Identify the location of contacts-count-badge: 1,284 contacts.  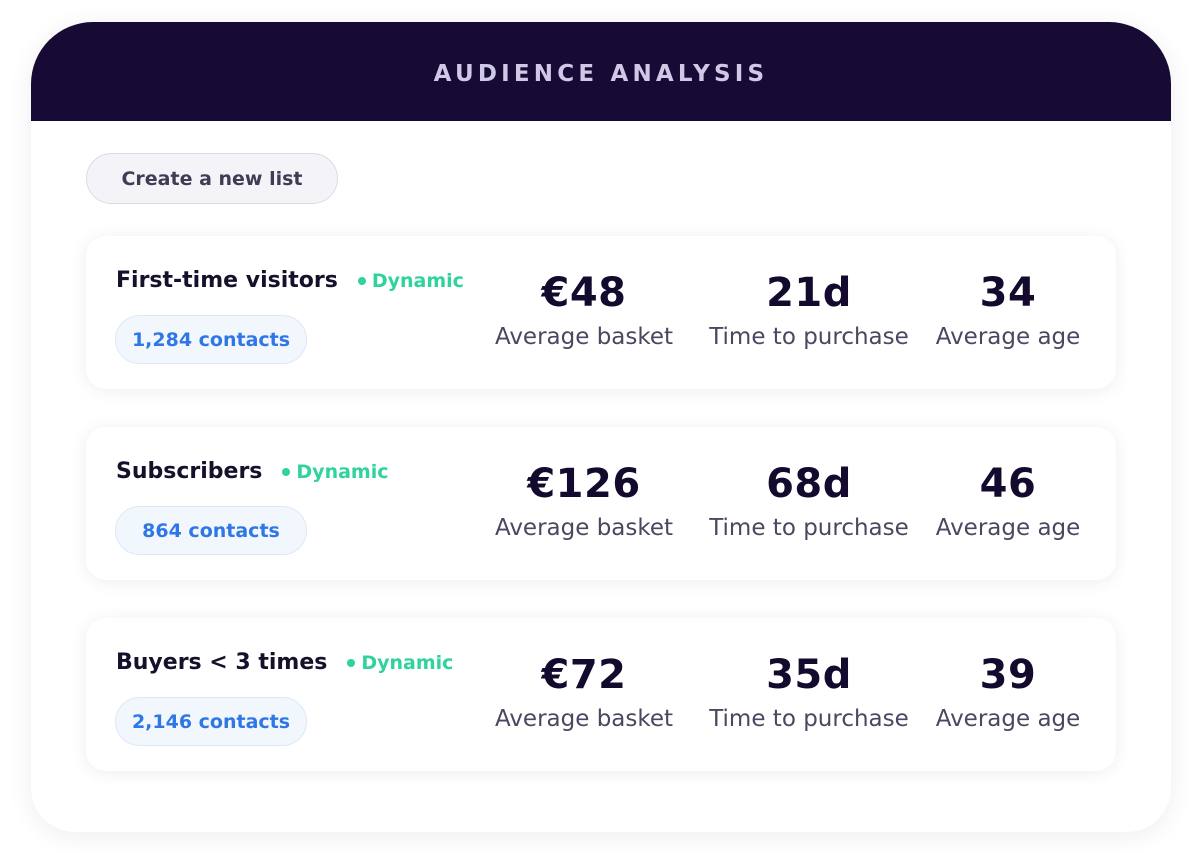
(211, 339).